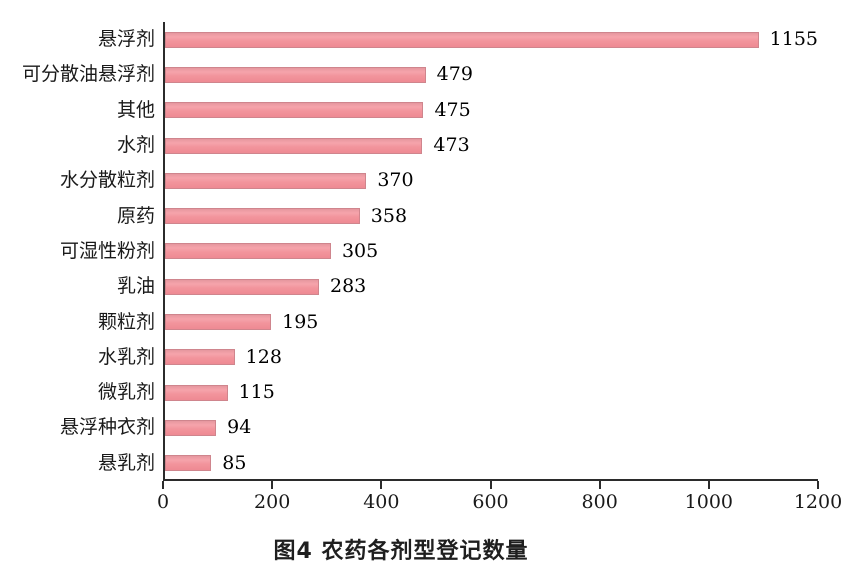 This screenshot has height=584, width=850. What do you see at coordinates (263, 356) in the screenshot?
I see `value-label: 128` at bounding box center [263, 356].